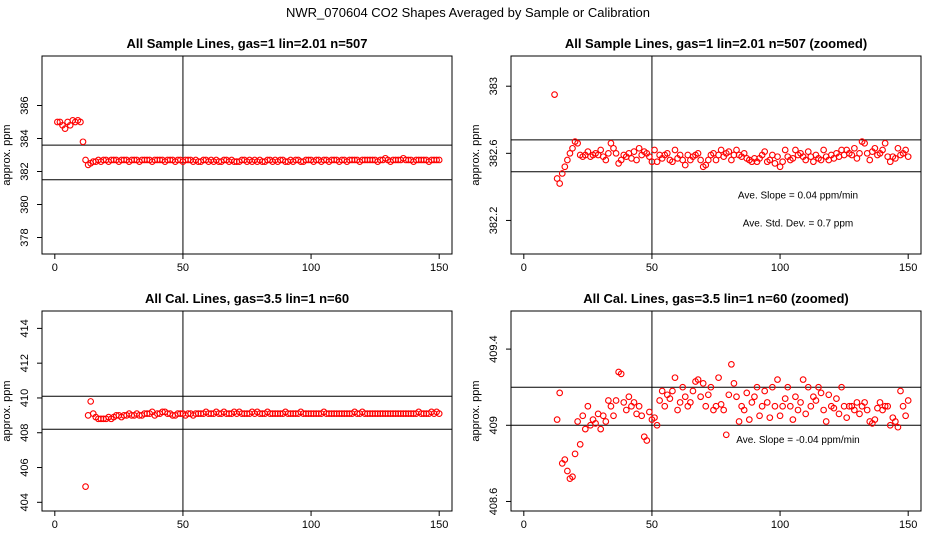  Describe the element at coordinates (439, 525) in the screenshot. I see `x-tick-label: 150` at that location.